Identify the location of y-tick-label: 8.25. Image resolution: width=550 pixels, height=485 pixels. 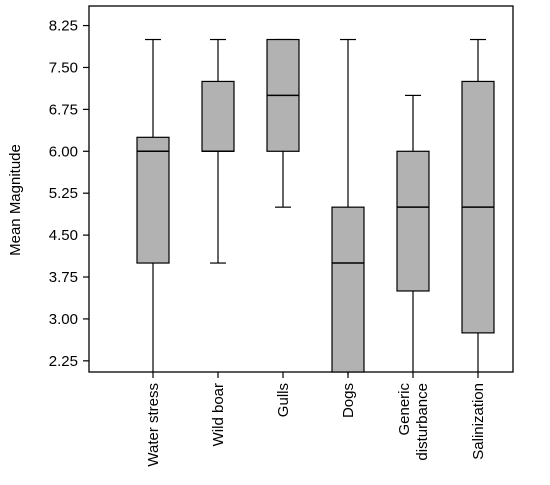
(63, 26).